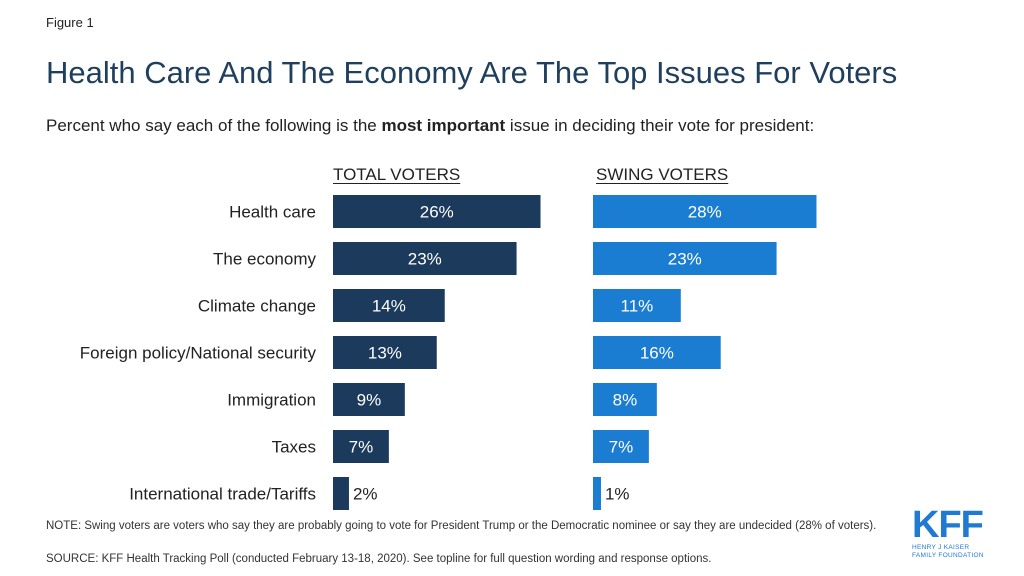 The height and width of the screenshot is (576, 1024). I want to click on data-label: 14%, so click(389, 306).